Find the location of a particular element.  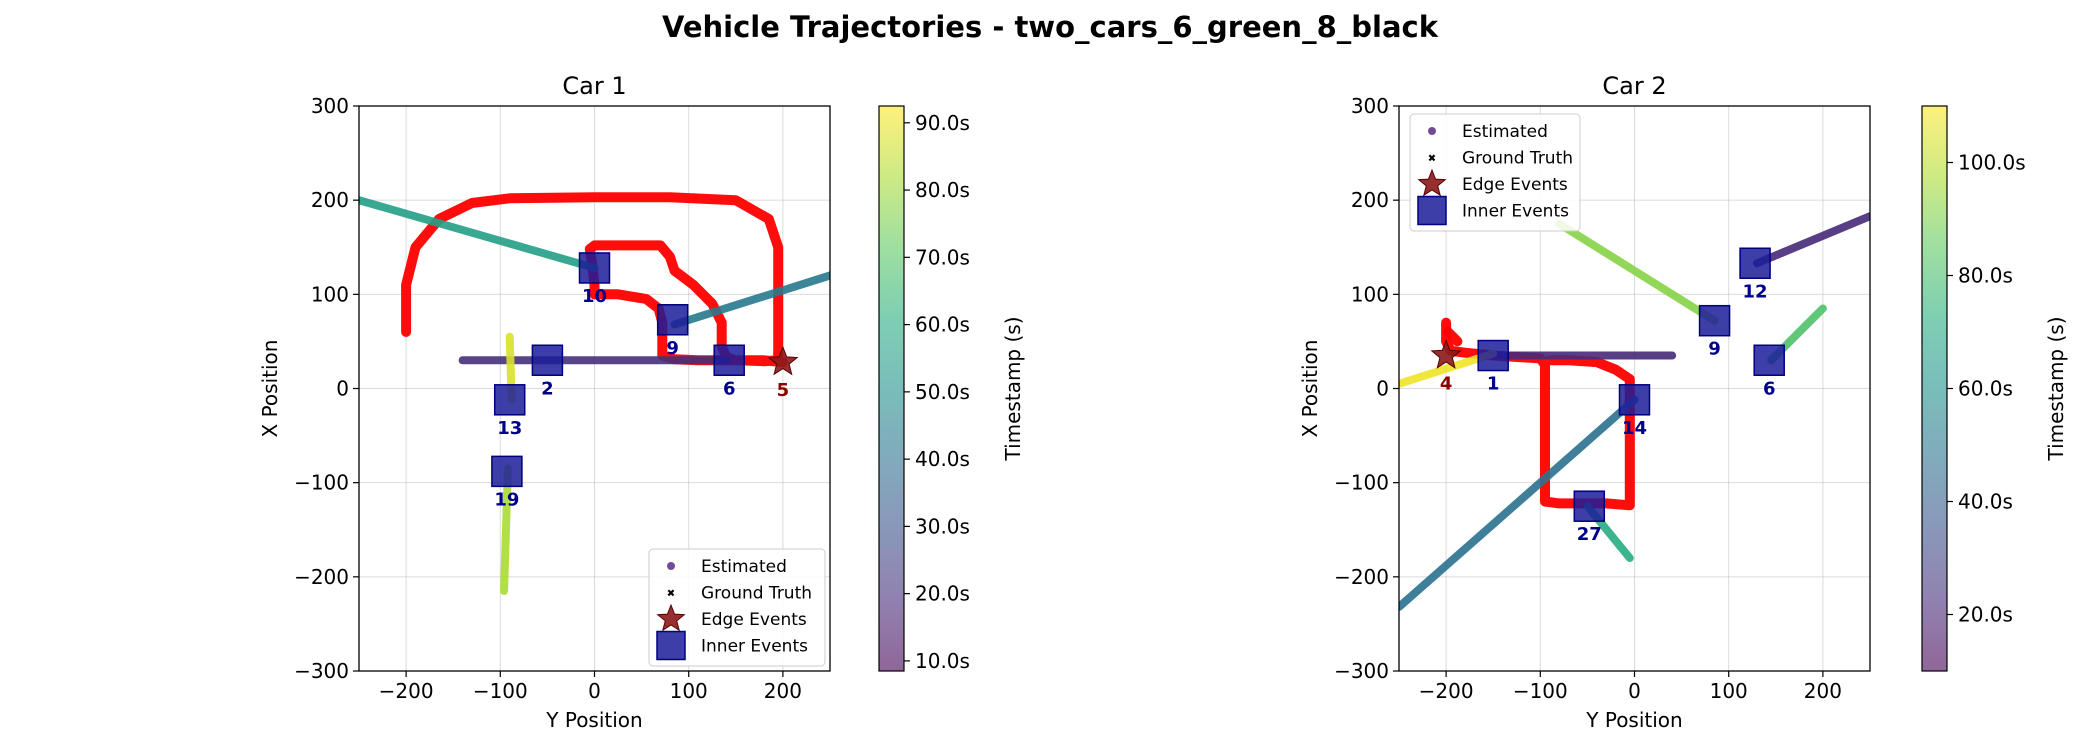

inner-event-label: 2 is located at coordinates (547, 388).